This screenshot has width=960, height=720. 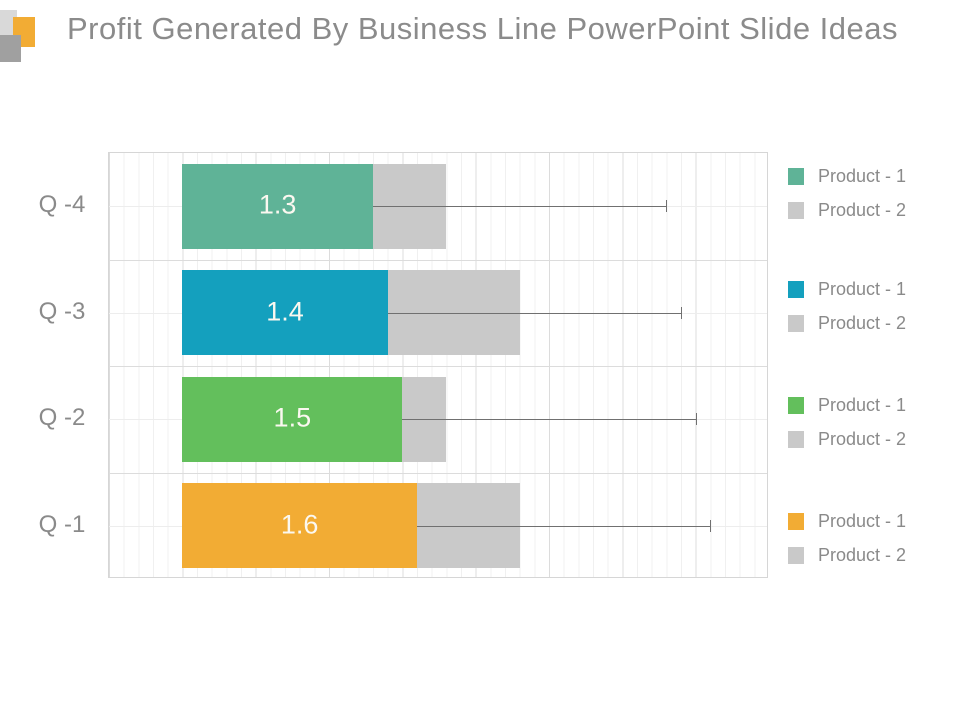 I want to click on bar-value-label: 1.5, so click(x=292, y=417).